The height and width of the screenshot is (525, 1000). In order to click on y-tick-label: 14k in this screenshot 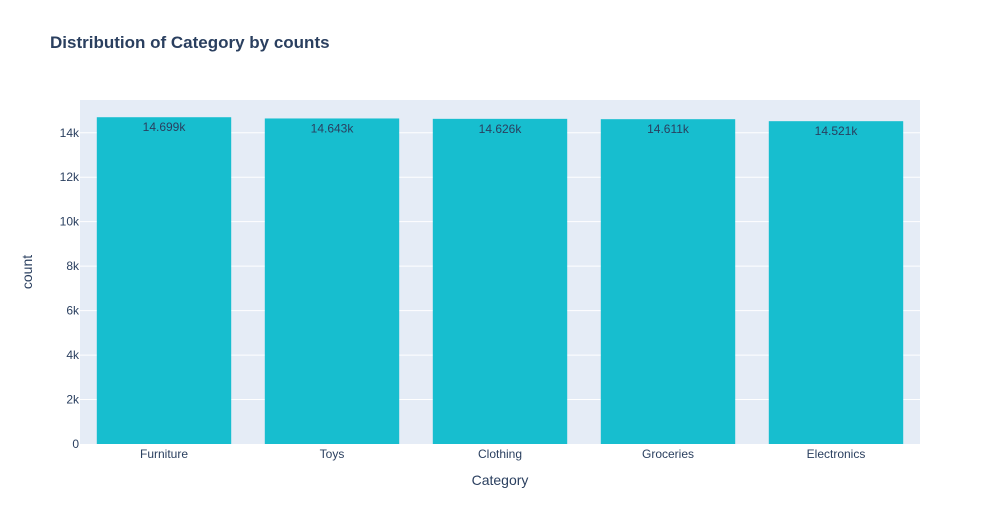, I will do `click(70, 133)`.